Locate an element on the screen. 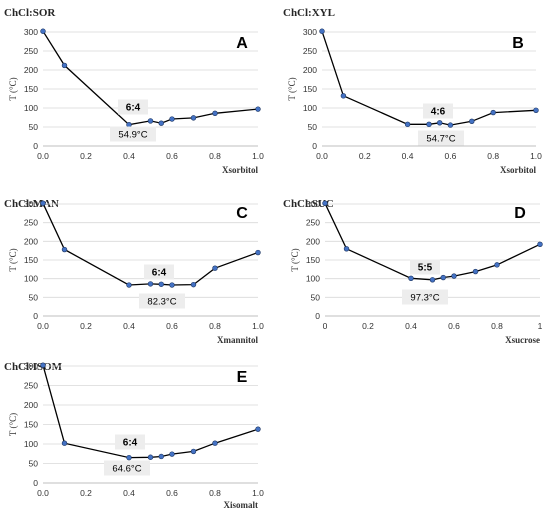 This screenshot has height=515, width=550. panel-letter: D is located at coordinates (520, 213).